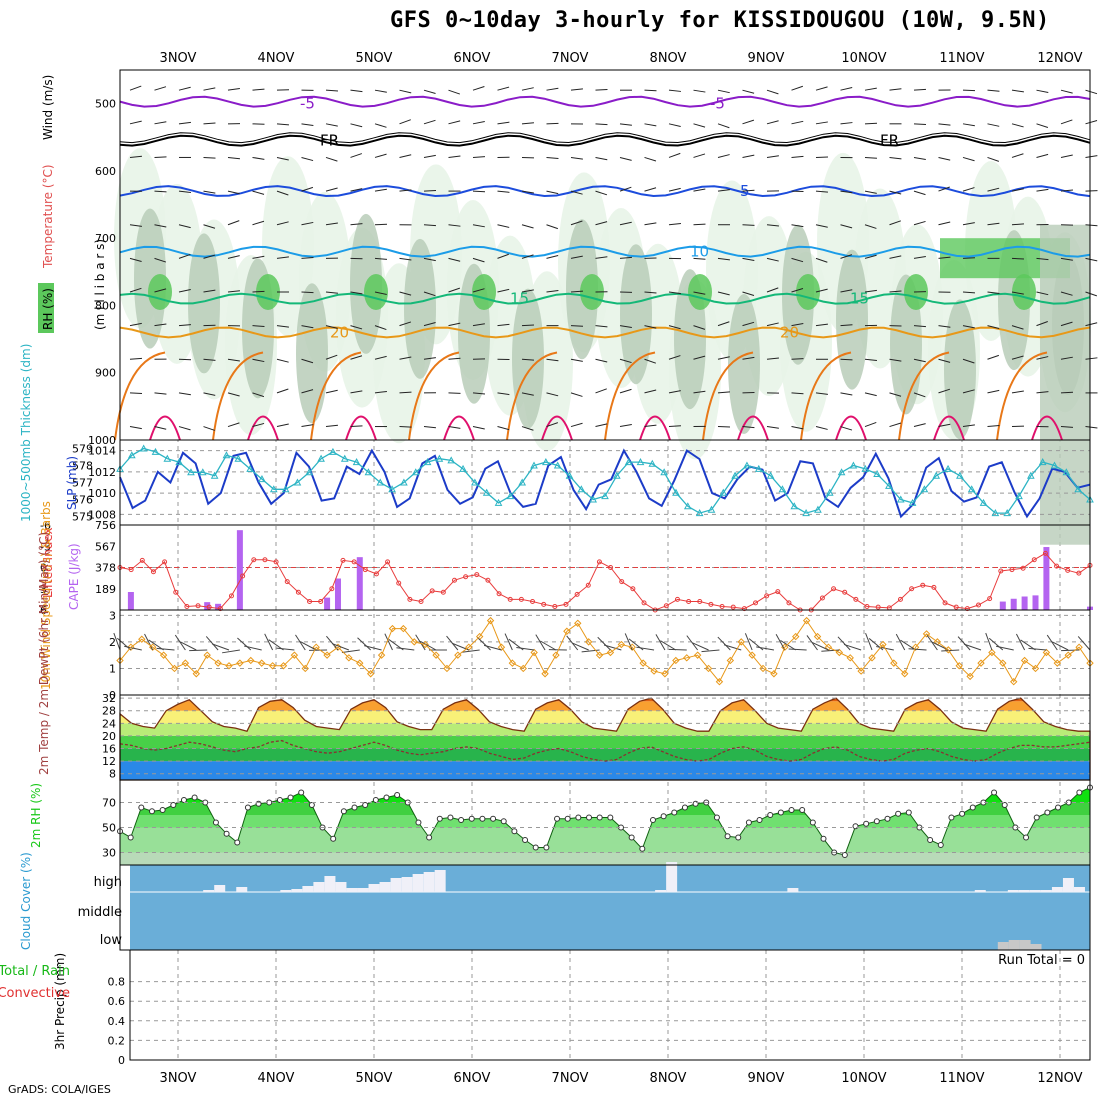 The height and width of the screenshot is (1100, 1100). What do you see at coordinates (35, 993) in the screenshot?
I see `precip-legend-convective: Convective` at bounding box center [35, 993].